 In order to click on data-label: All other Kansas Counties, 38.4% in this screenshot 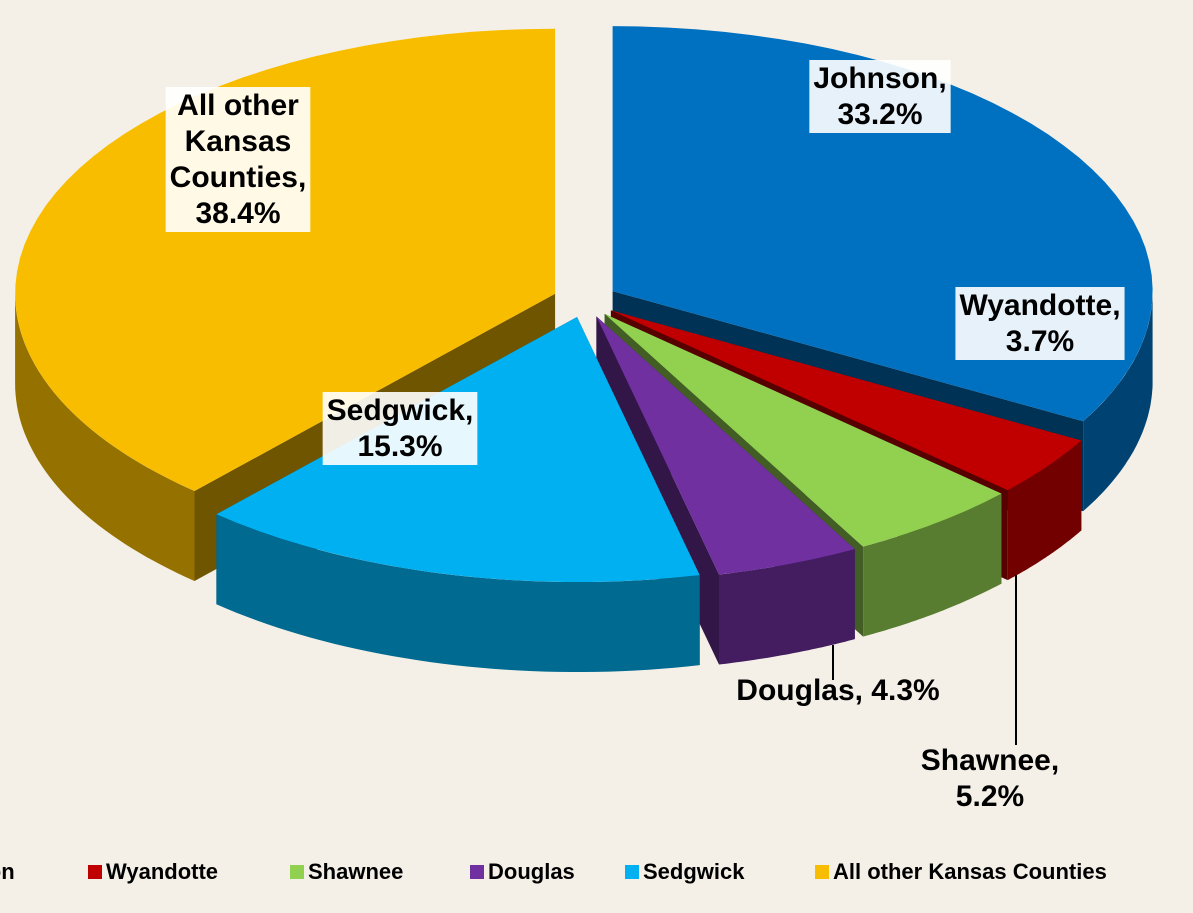, I will do `click(238, 159)`.